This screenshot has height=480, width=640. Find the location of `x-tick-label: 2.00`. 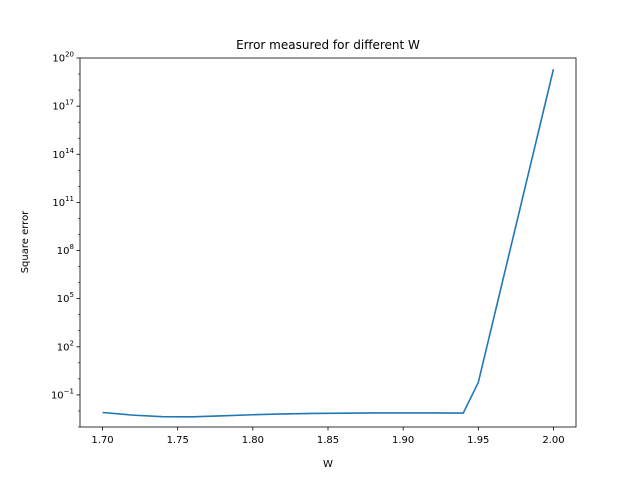

x-tick-label: 2.00 is located at coordinates (553, 440).